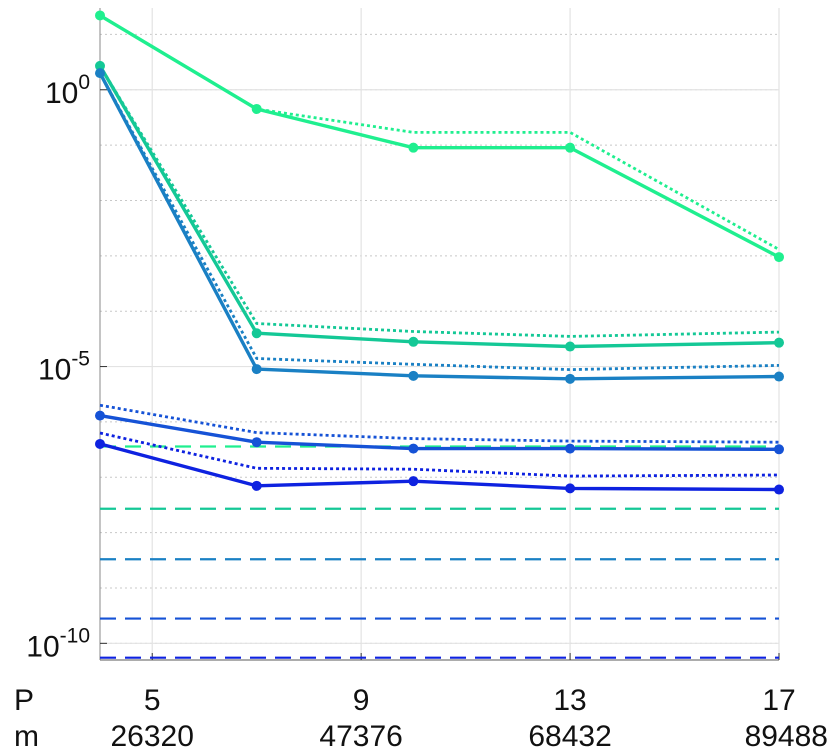  What do you see at coordinates (152, 736) in the screenshot?
I see `secondary-tick-label: 26320` at bounding box center [152, 736].